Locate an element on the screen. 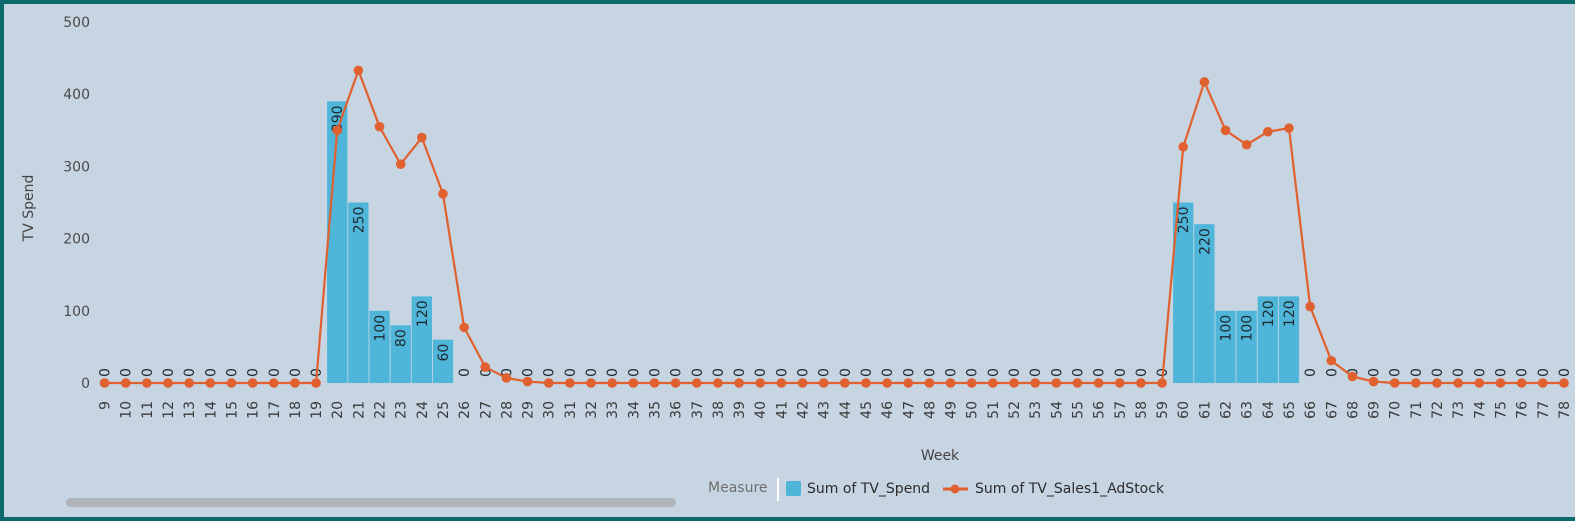 The image size is (1575, 521). bar-label-week-33: 0 is located at coordinates (613, 372).